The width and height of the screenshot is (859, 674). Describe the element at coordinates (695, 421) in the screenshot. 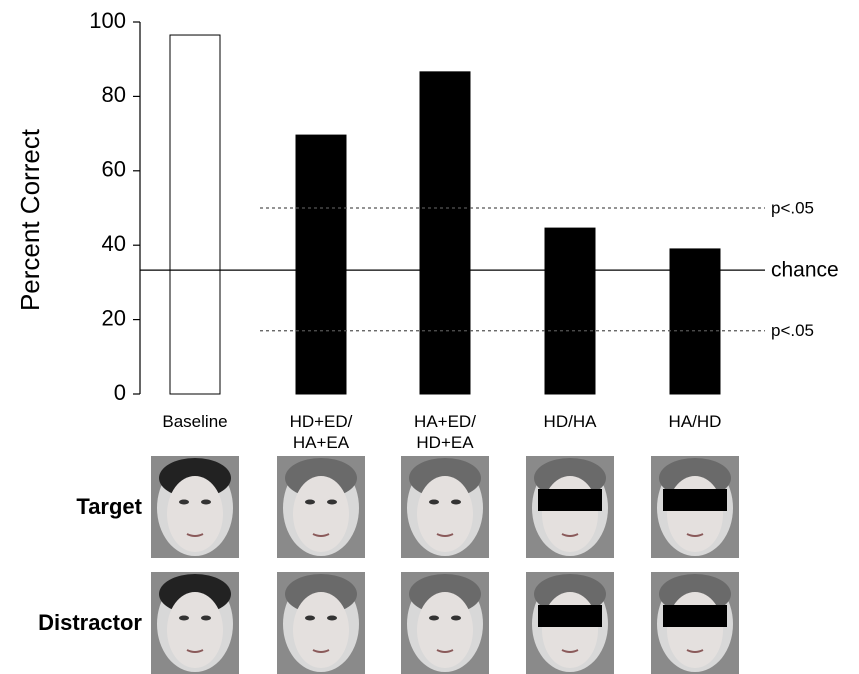

I see `x-tick-label: HA/HD` at that location.